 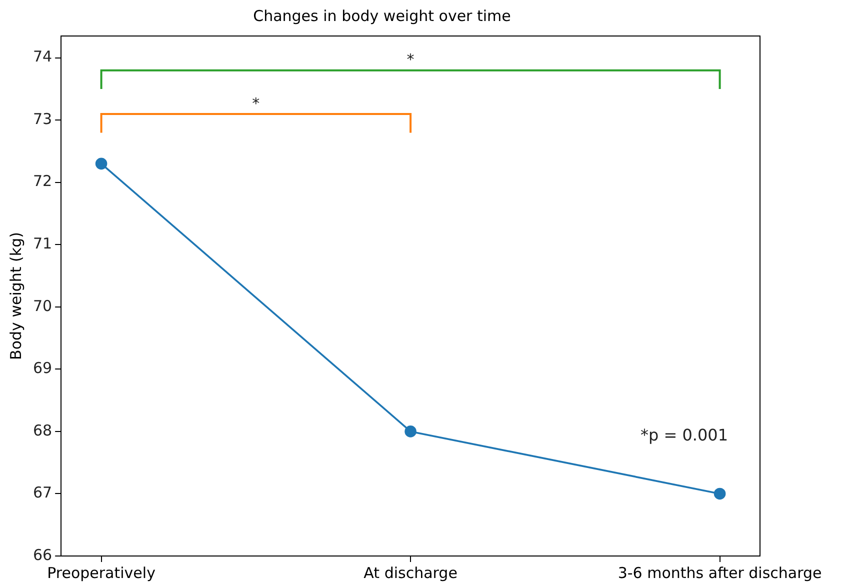 What do you see at coordinates (42, 555) in the screenshot?
I see `y-tick-label: 66` at bounding box center [42, 555].